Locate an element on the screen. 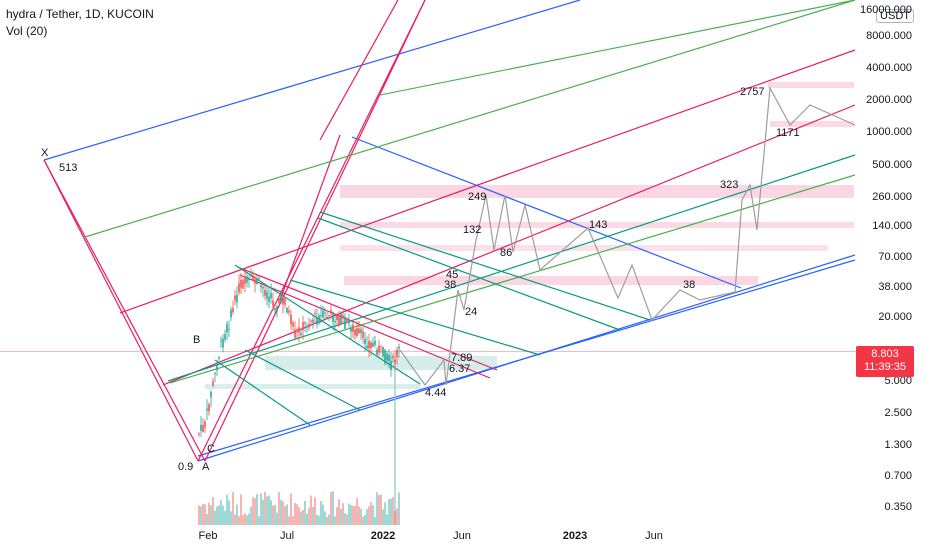  time-axis-label: Jun is located at coordinates (654, 536).